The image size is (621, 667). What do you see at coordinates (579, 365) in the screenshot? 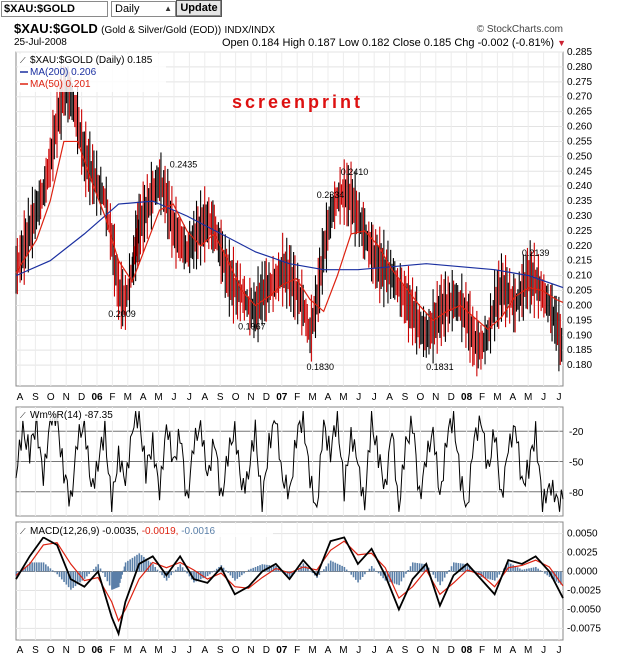
I see `price-ytick-label: 0.180` at bounding box center [579, 365].